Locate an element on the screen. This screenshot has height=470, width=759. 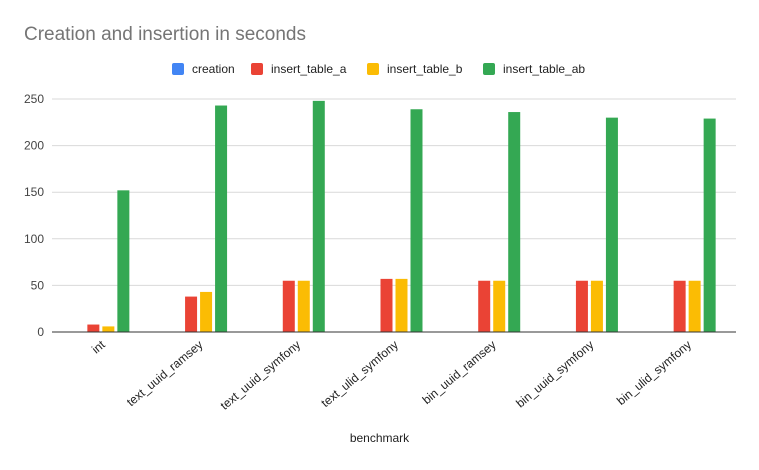
y-tick-label: 0 is located at coordinates (40, 332).